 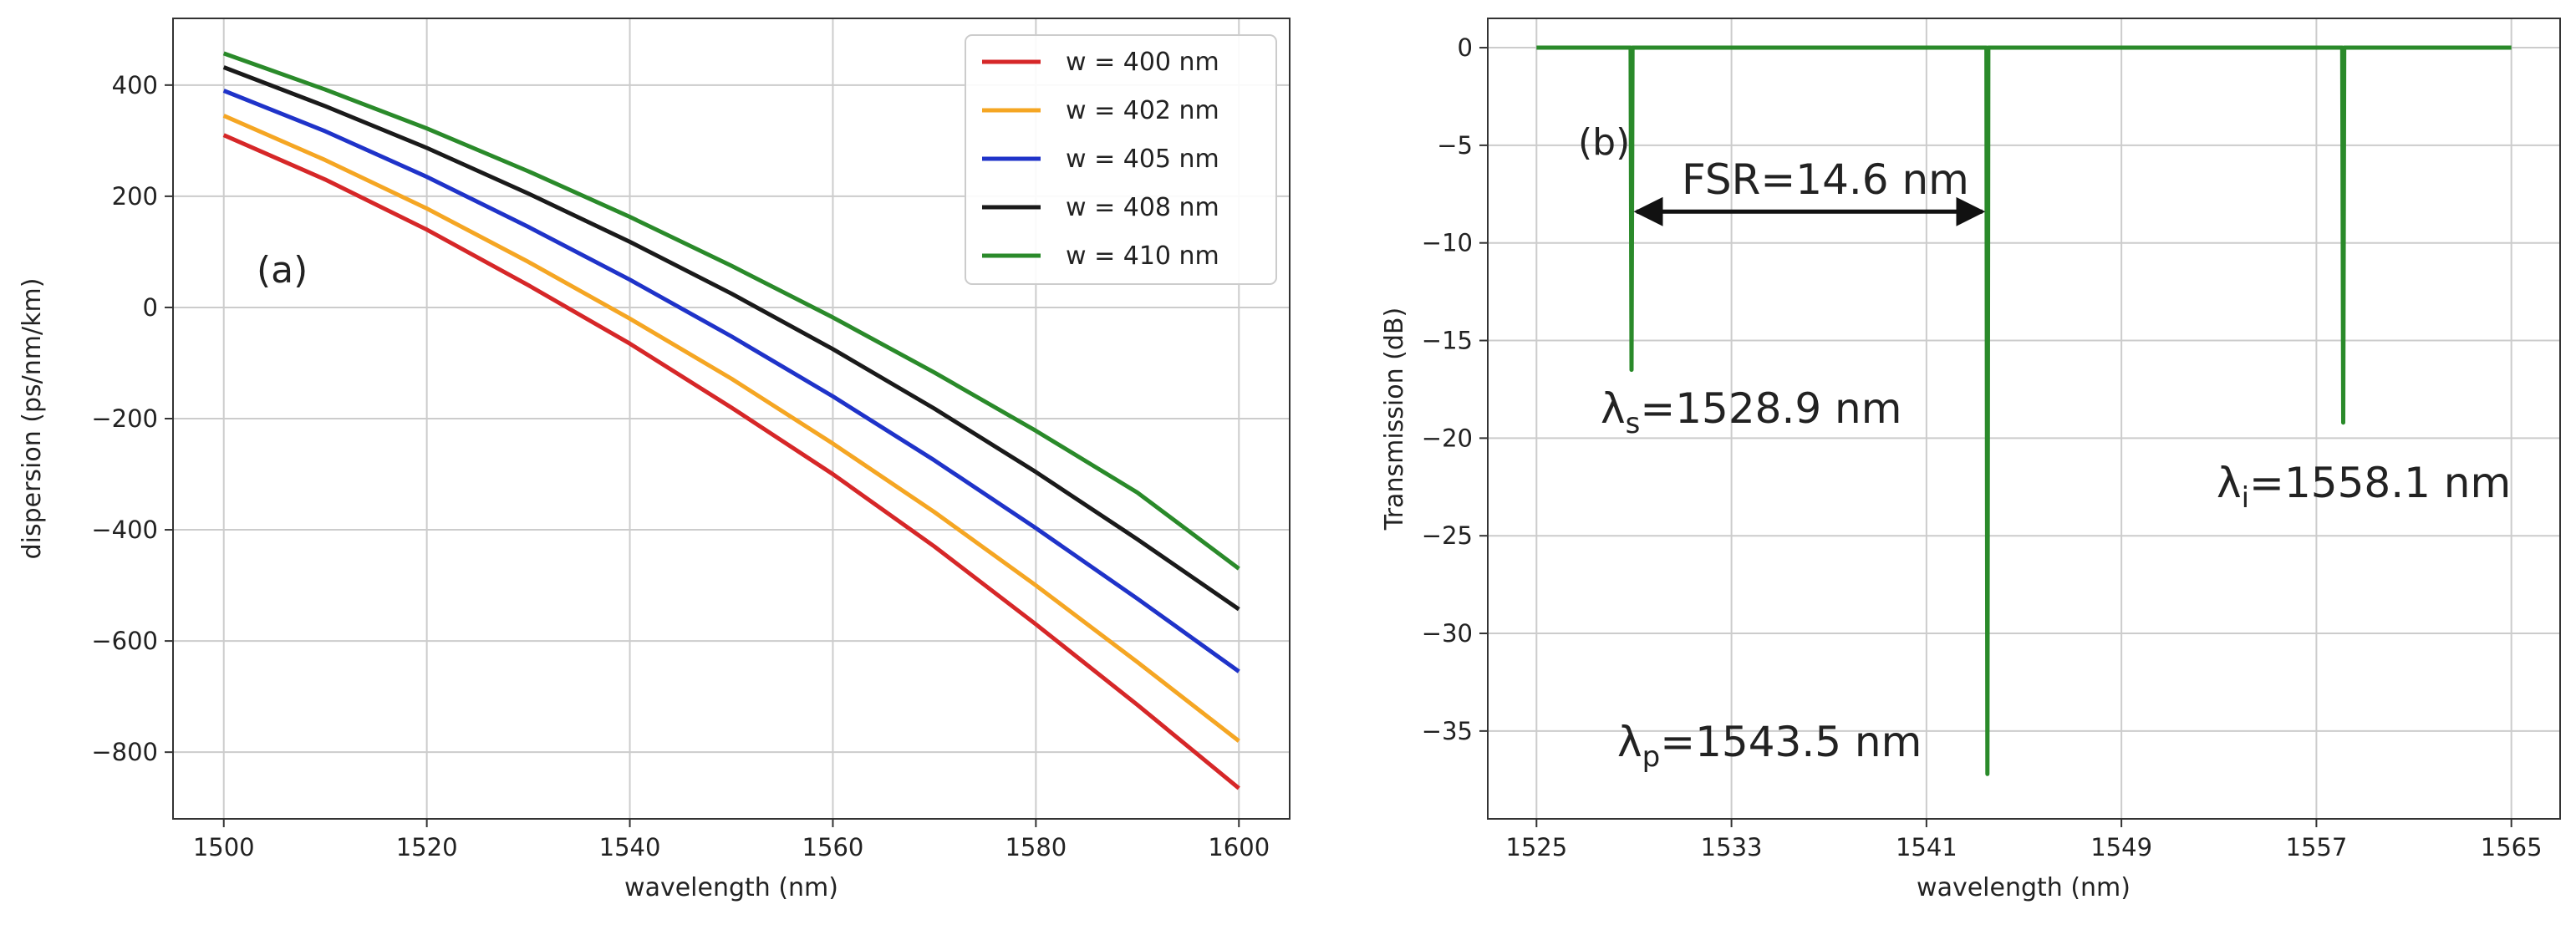 I want to click on signal-lambda: λ, so click(x=1613, y=408).